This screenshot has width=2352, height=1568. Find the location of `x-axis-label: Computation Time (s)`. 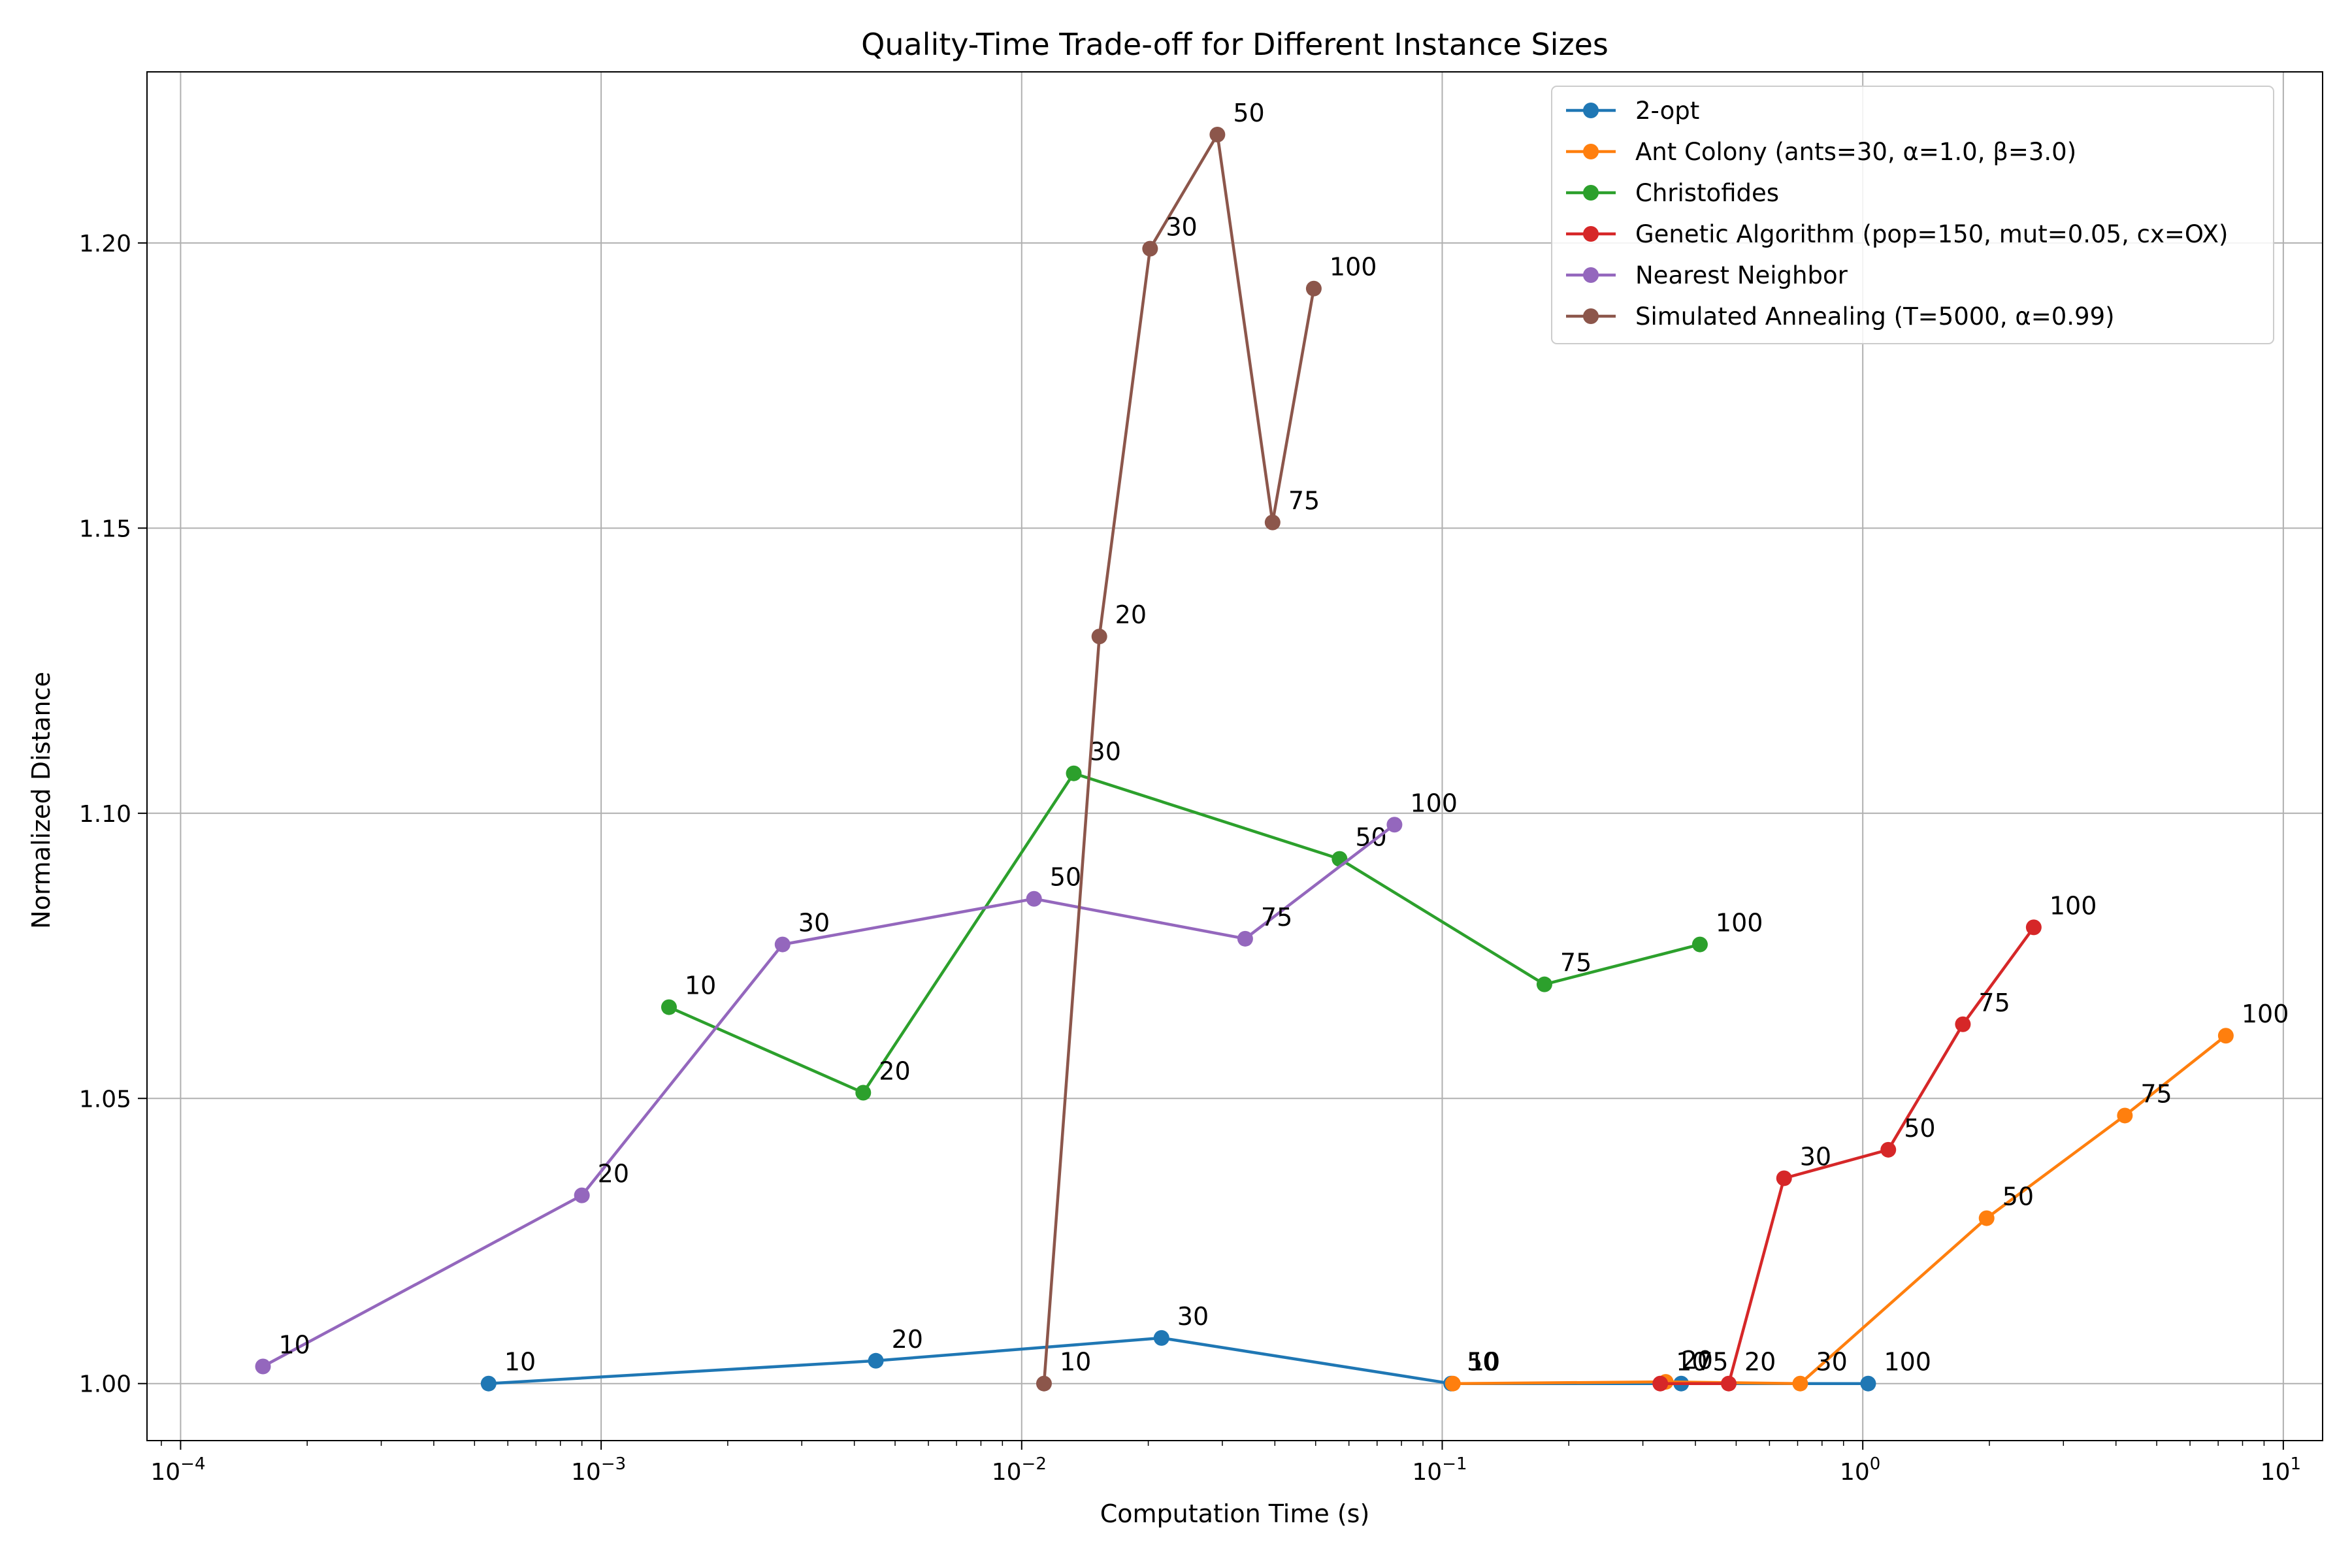

x-axis-label: Computation Time (s) is located at coordinates (1235, 1513).